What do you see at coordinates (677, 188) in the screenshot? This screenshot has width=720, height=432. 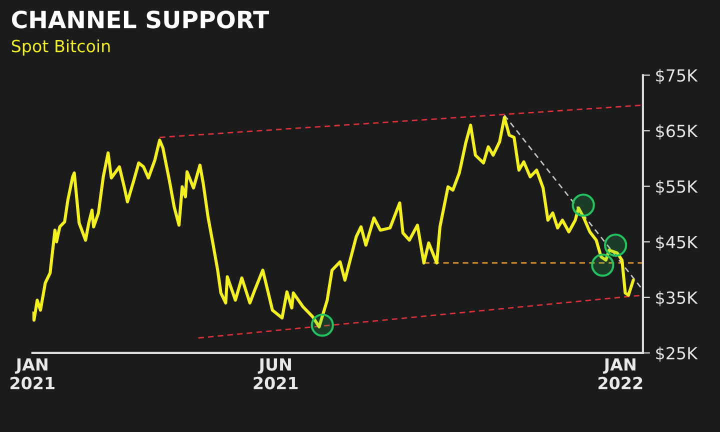 I see `y-tick-label: $55K` at bounding box center [677, 188].